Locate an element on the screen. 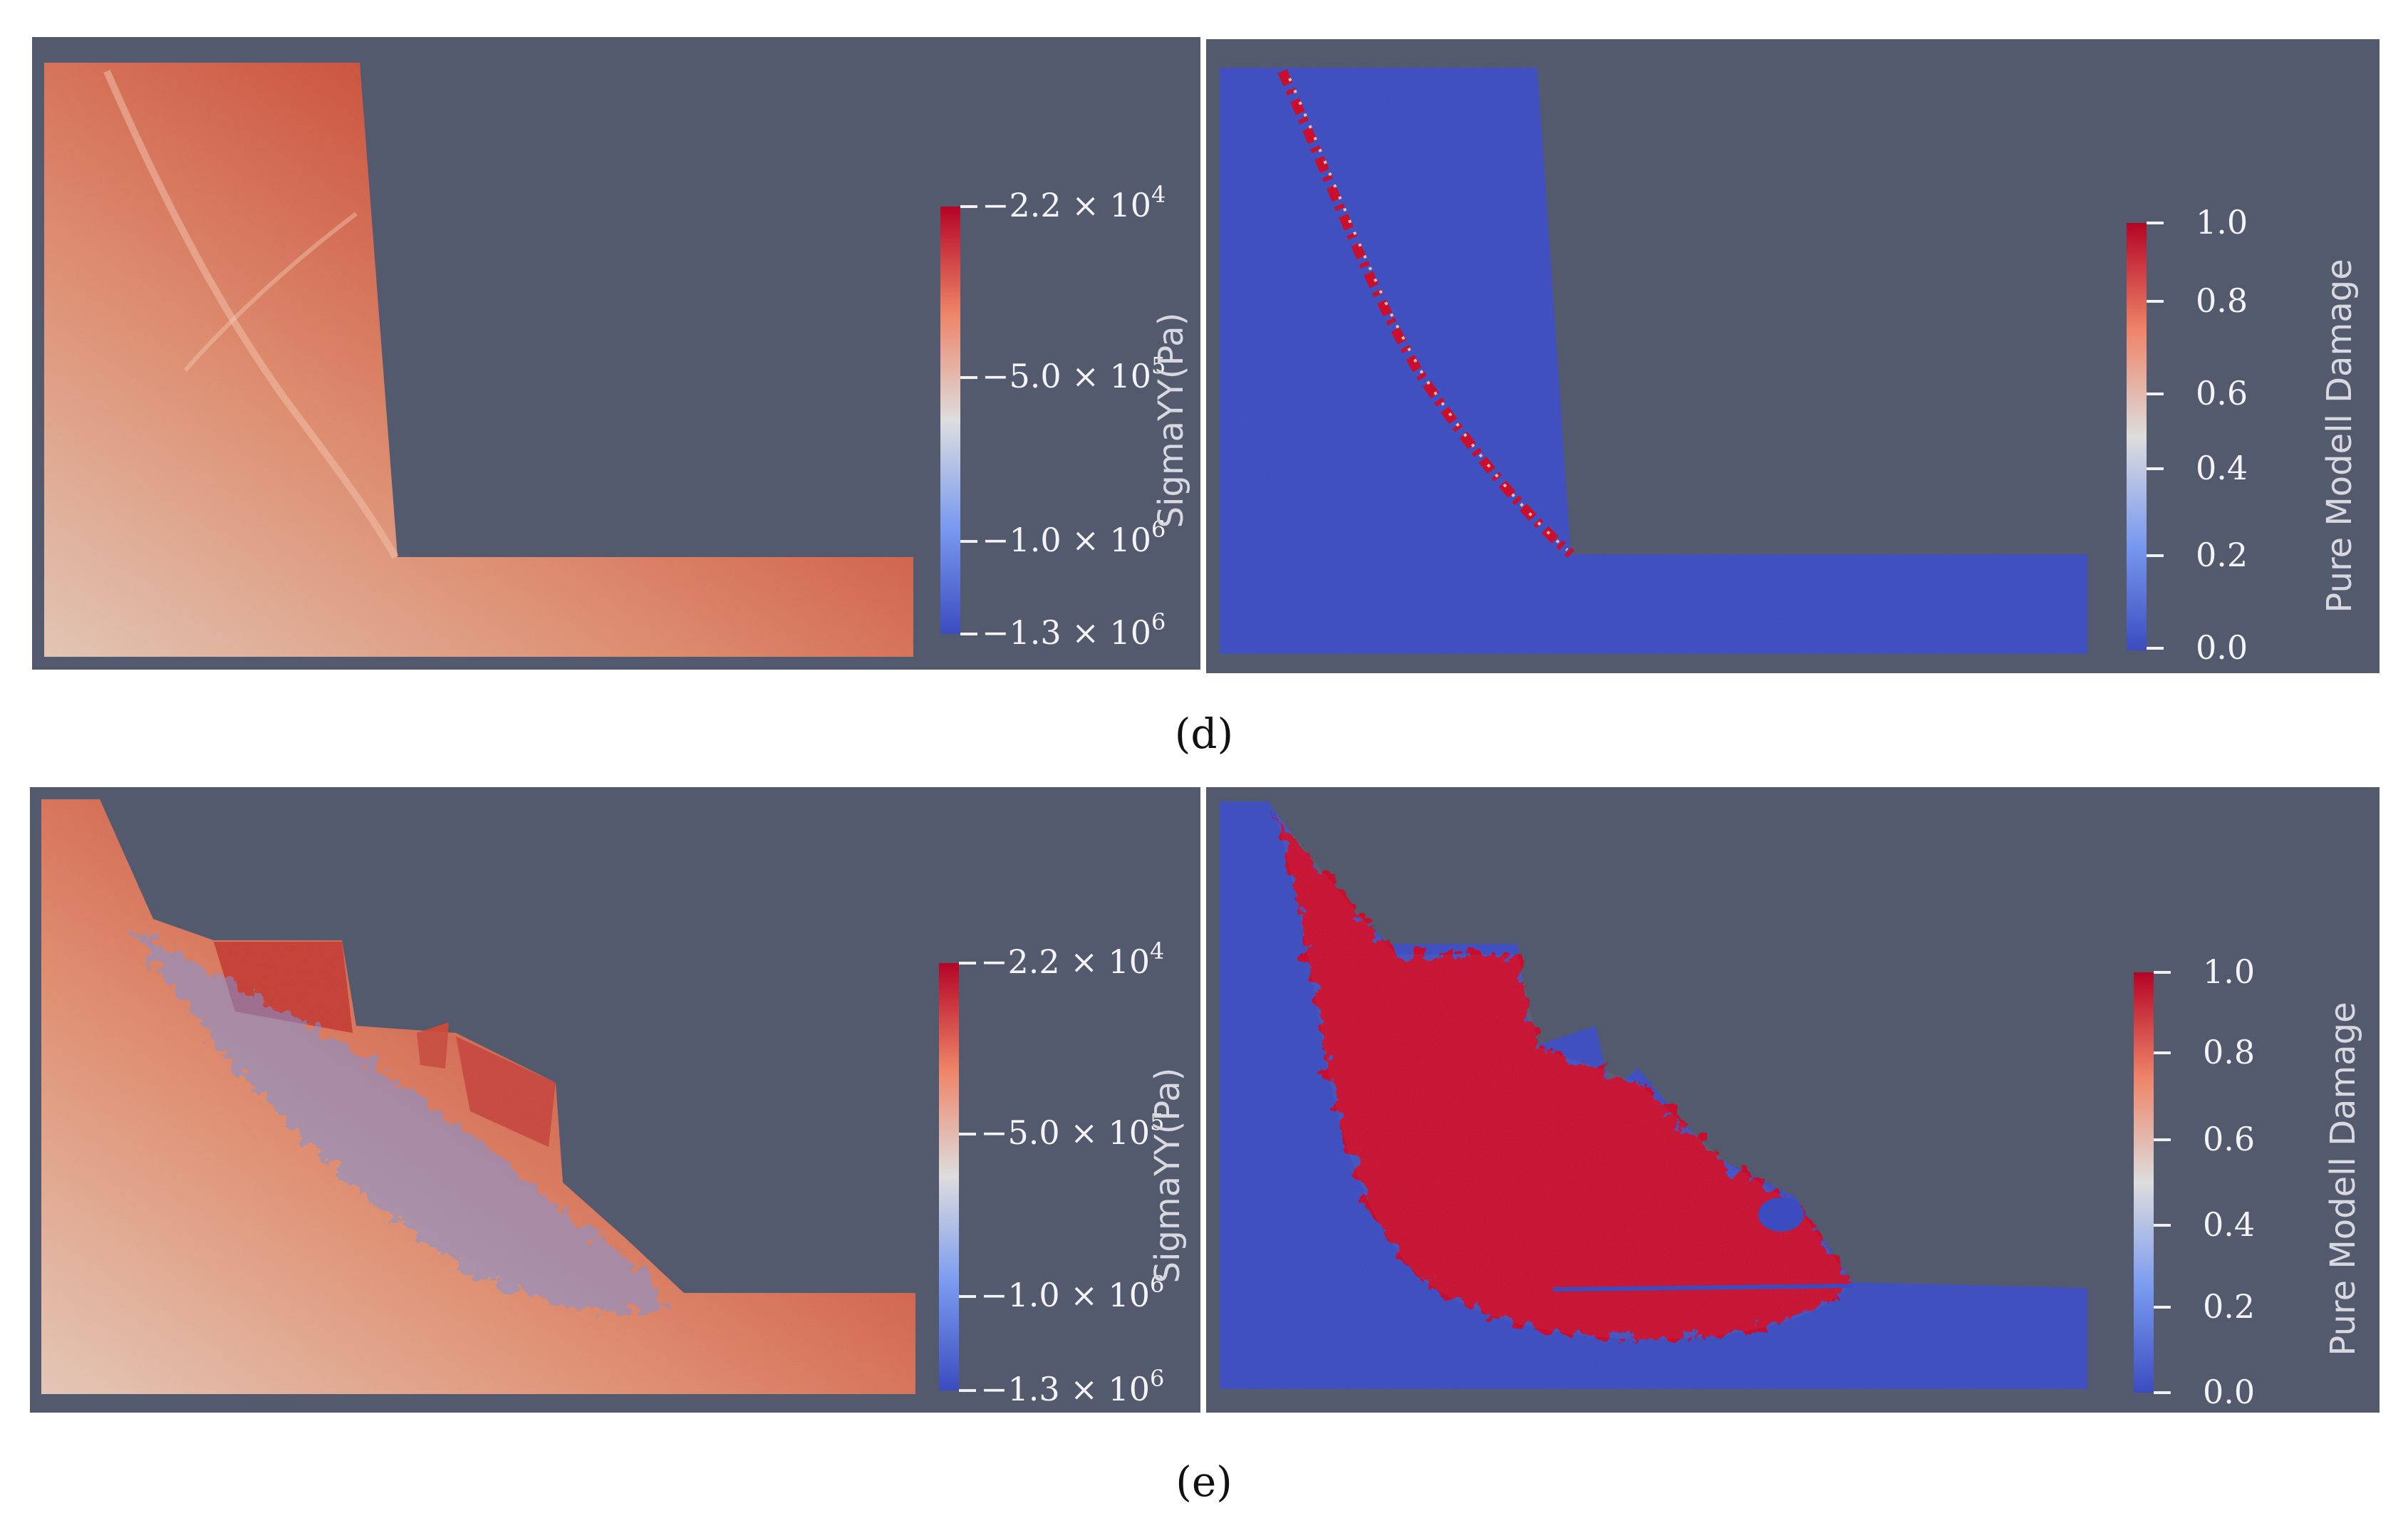  fragmented-zone is located at coordinates (399, 1119).